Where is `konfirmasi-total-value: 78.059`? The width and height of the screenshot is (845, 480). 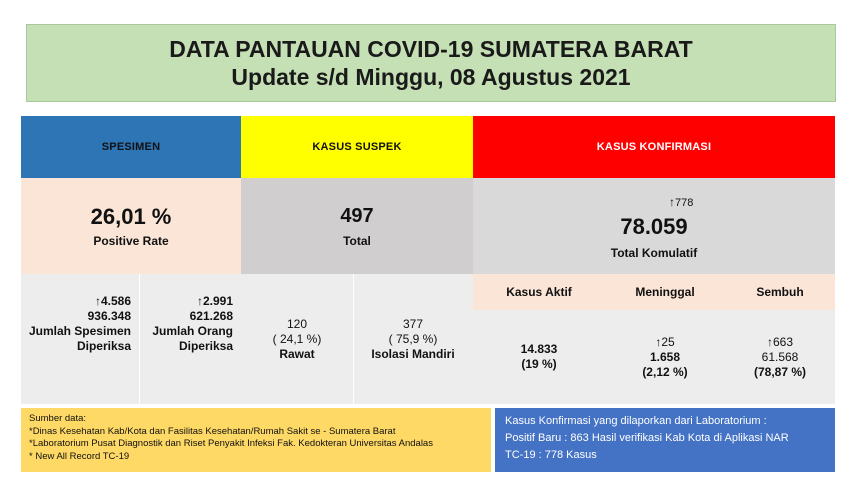 konfirmasi-total-value: 78.059 is located at coordinates (654, 226).